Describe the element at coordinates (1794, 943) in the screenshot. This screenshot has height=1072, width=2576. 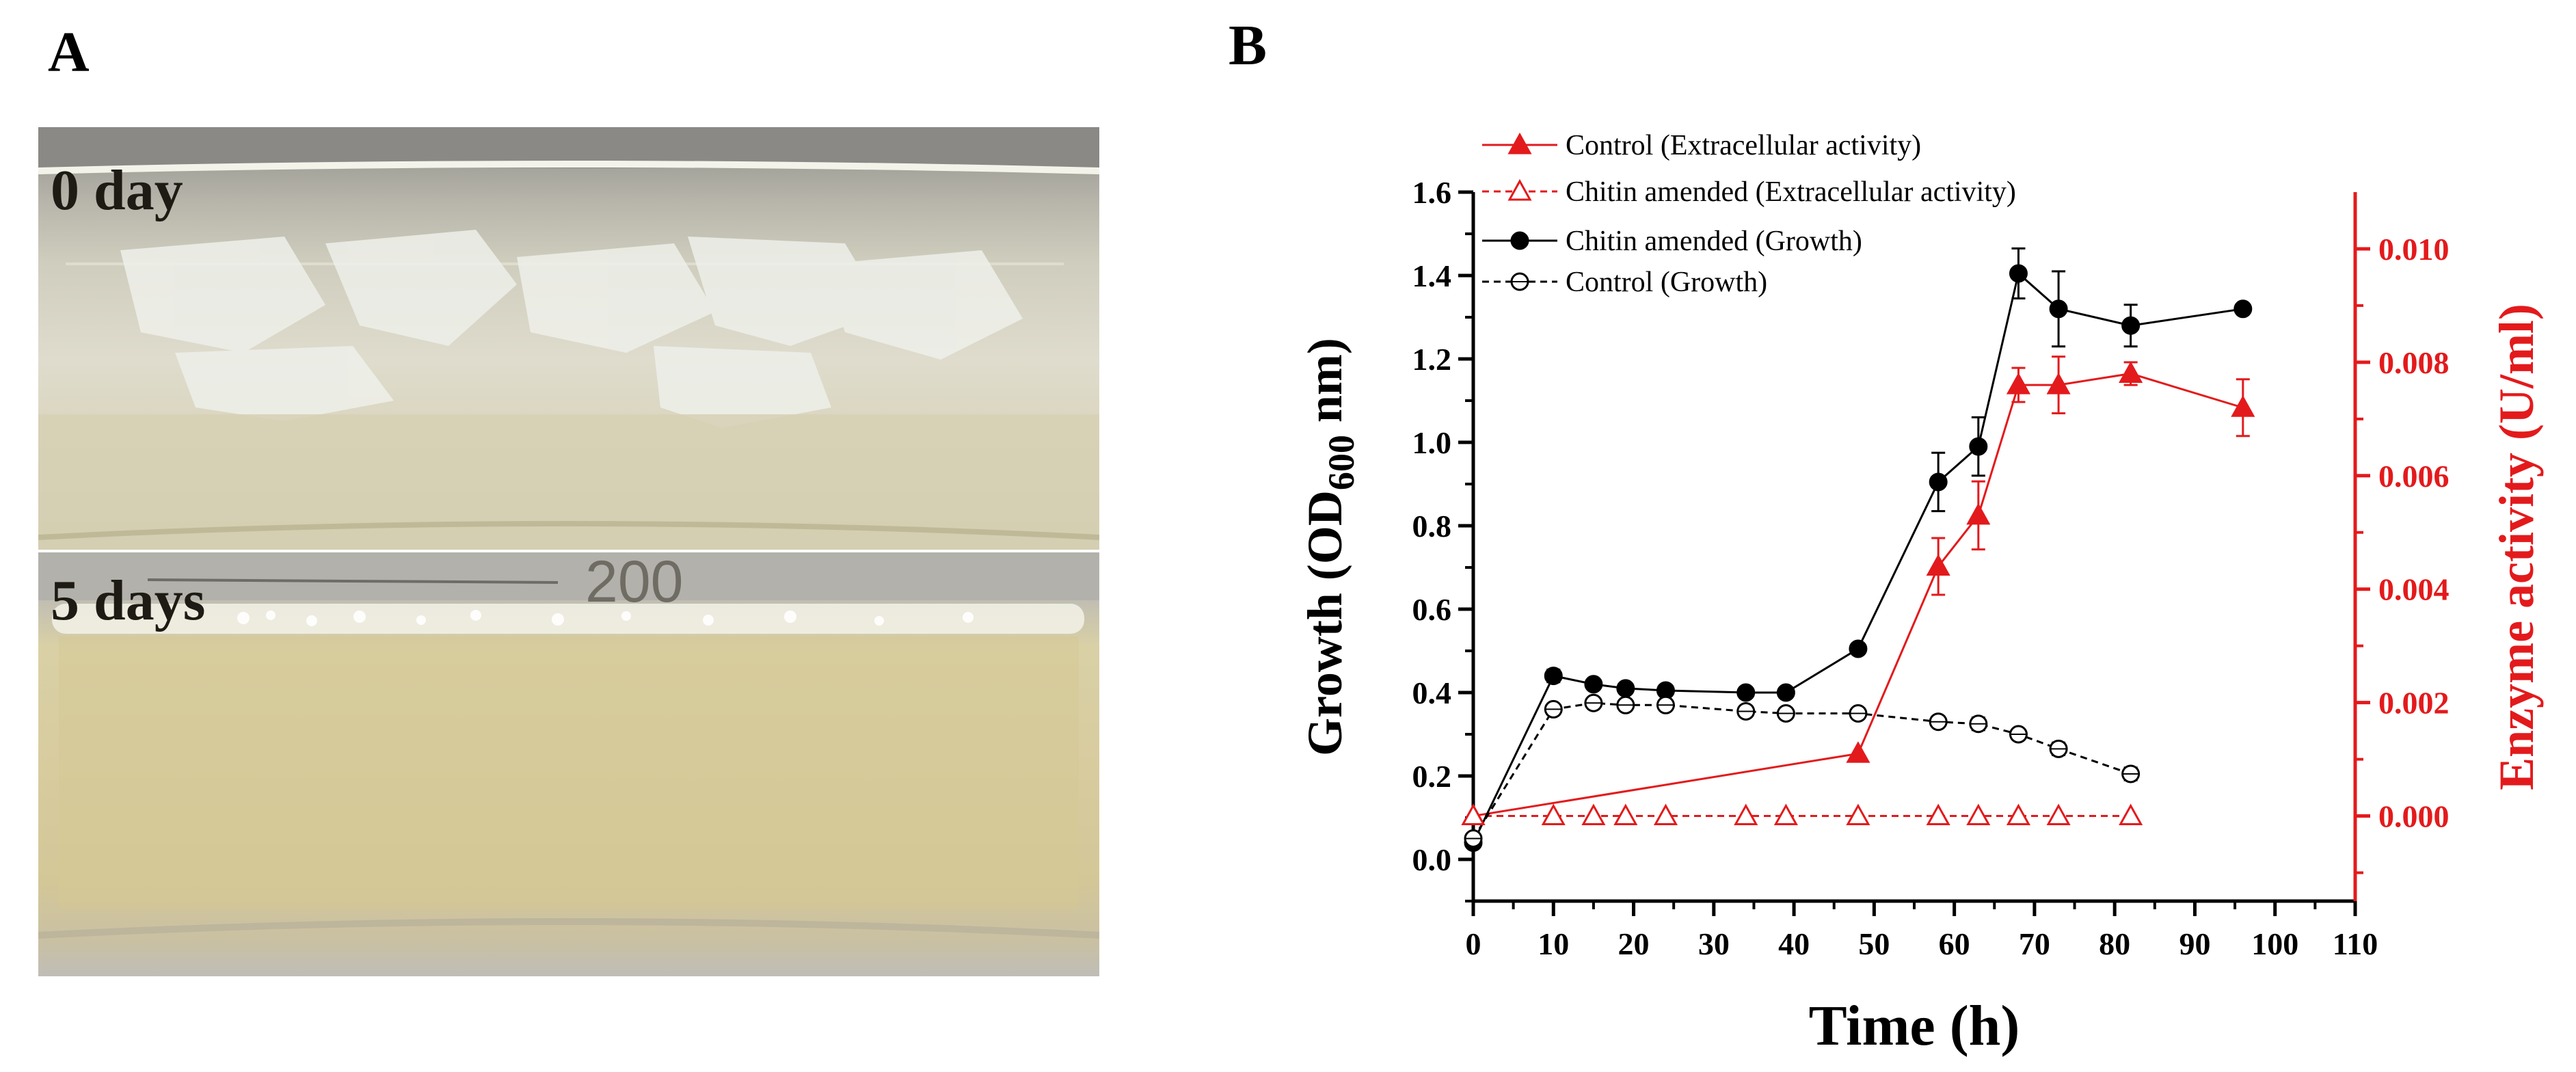
I see `x-tick-label: 40` at that location.